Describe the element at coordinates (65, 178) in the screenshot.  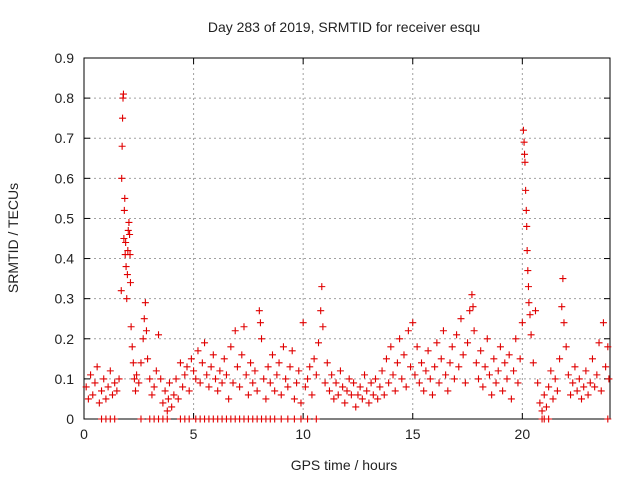
I see `y-tick-label: 0.6` at that location.